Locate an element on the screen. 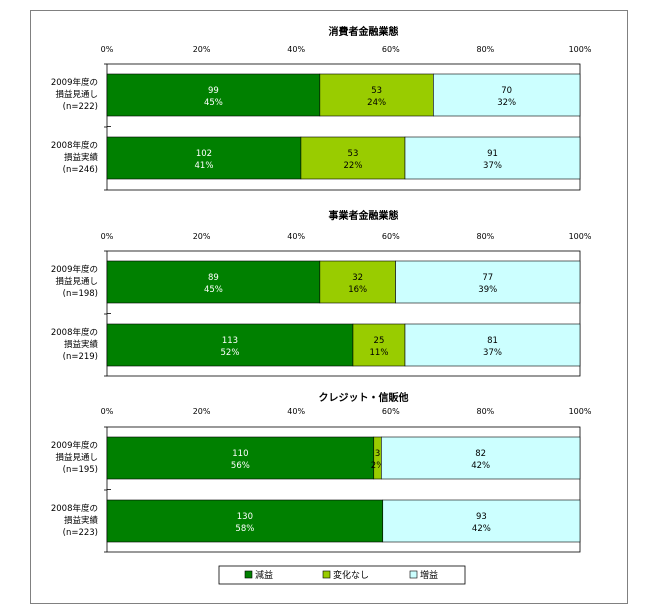 Image resolution: width=650 pixels, height=610 pixels. bar-percent-label: 52% is located at coordinates (230, 353).